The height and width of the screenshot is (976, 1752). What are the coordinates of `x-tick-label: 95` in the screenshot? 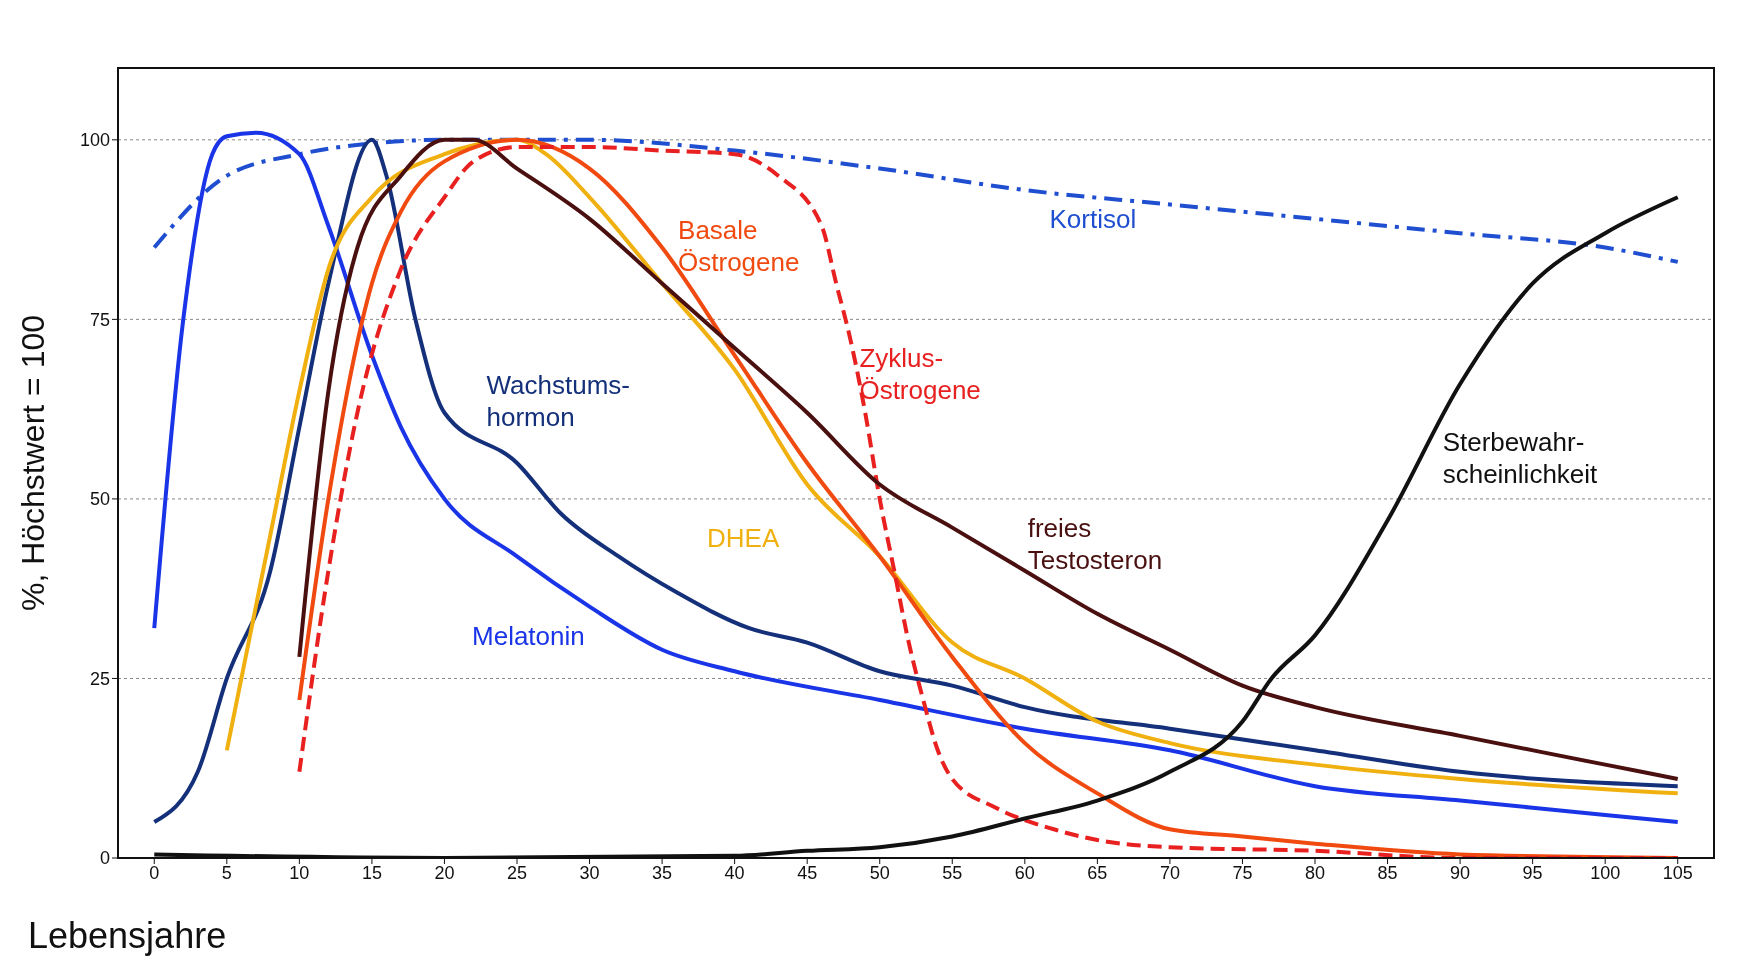 It's located at (1532, 872).